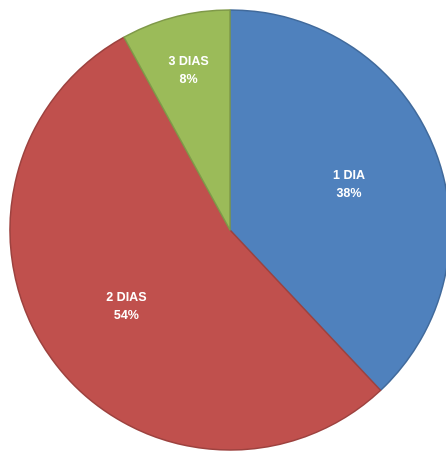 The width and height of the screenshot is (446, 456). Describe the element at coordinates (349, 184) in the screenshot. I see `slice-label-1: 1 DIA 38%` at that location.